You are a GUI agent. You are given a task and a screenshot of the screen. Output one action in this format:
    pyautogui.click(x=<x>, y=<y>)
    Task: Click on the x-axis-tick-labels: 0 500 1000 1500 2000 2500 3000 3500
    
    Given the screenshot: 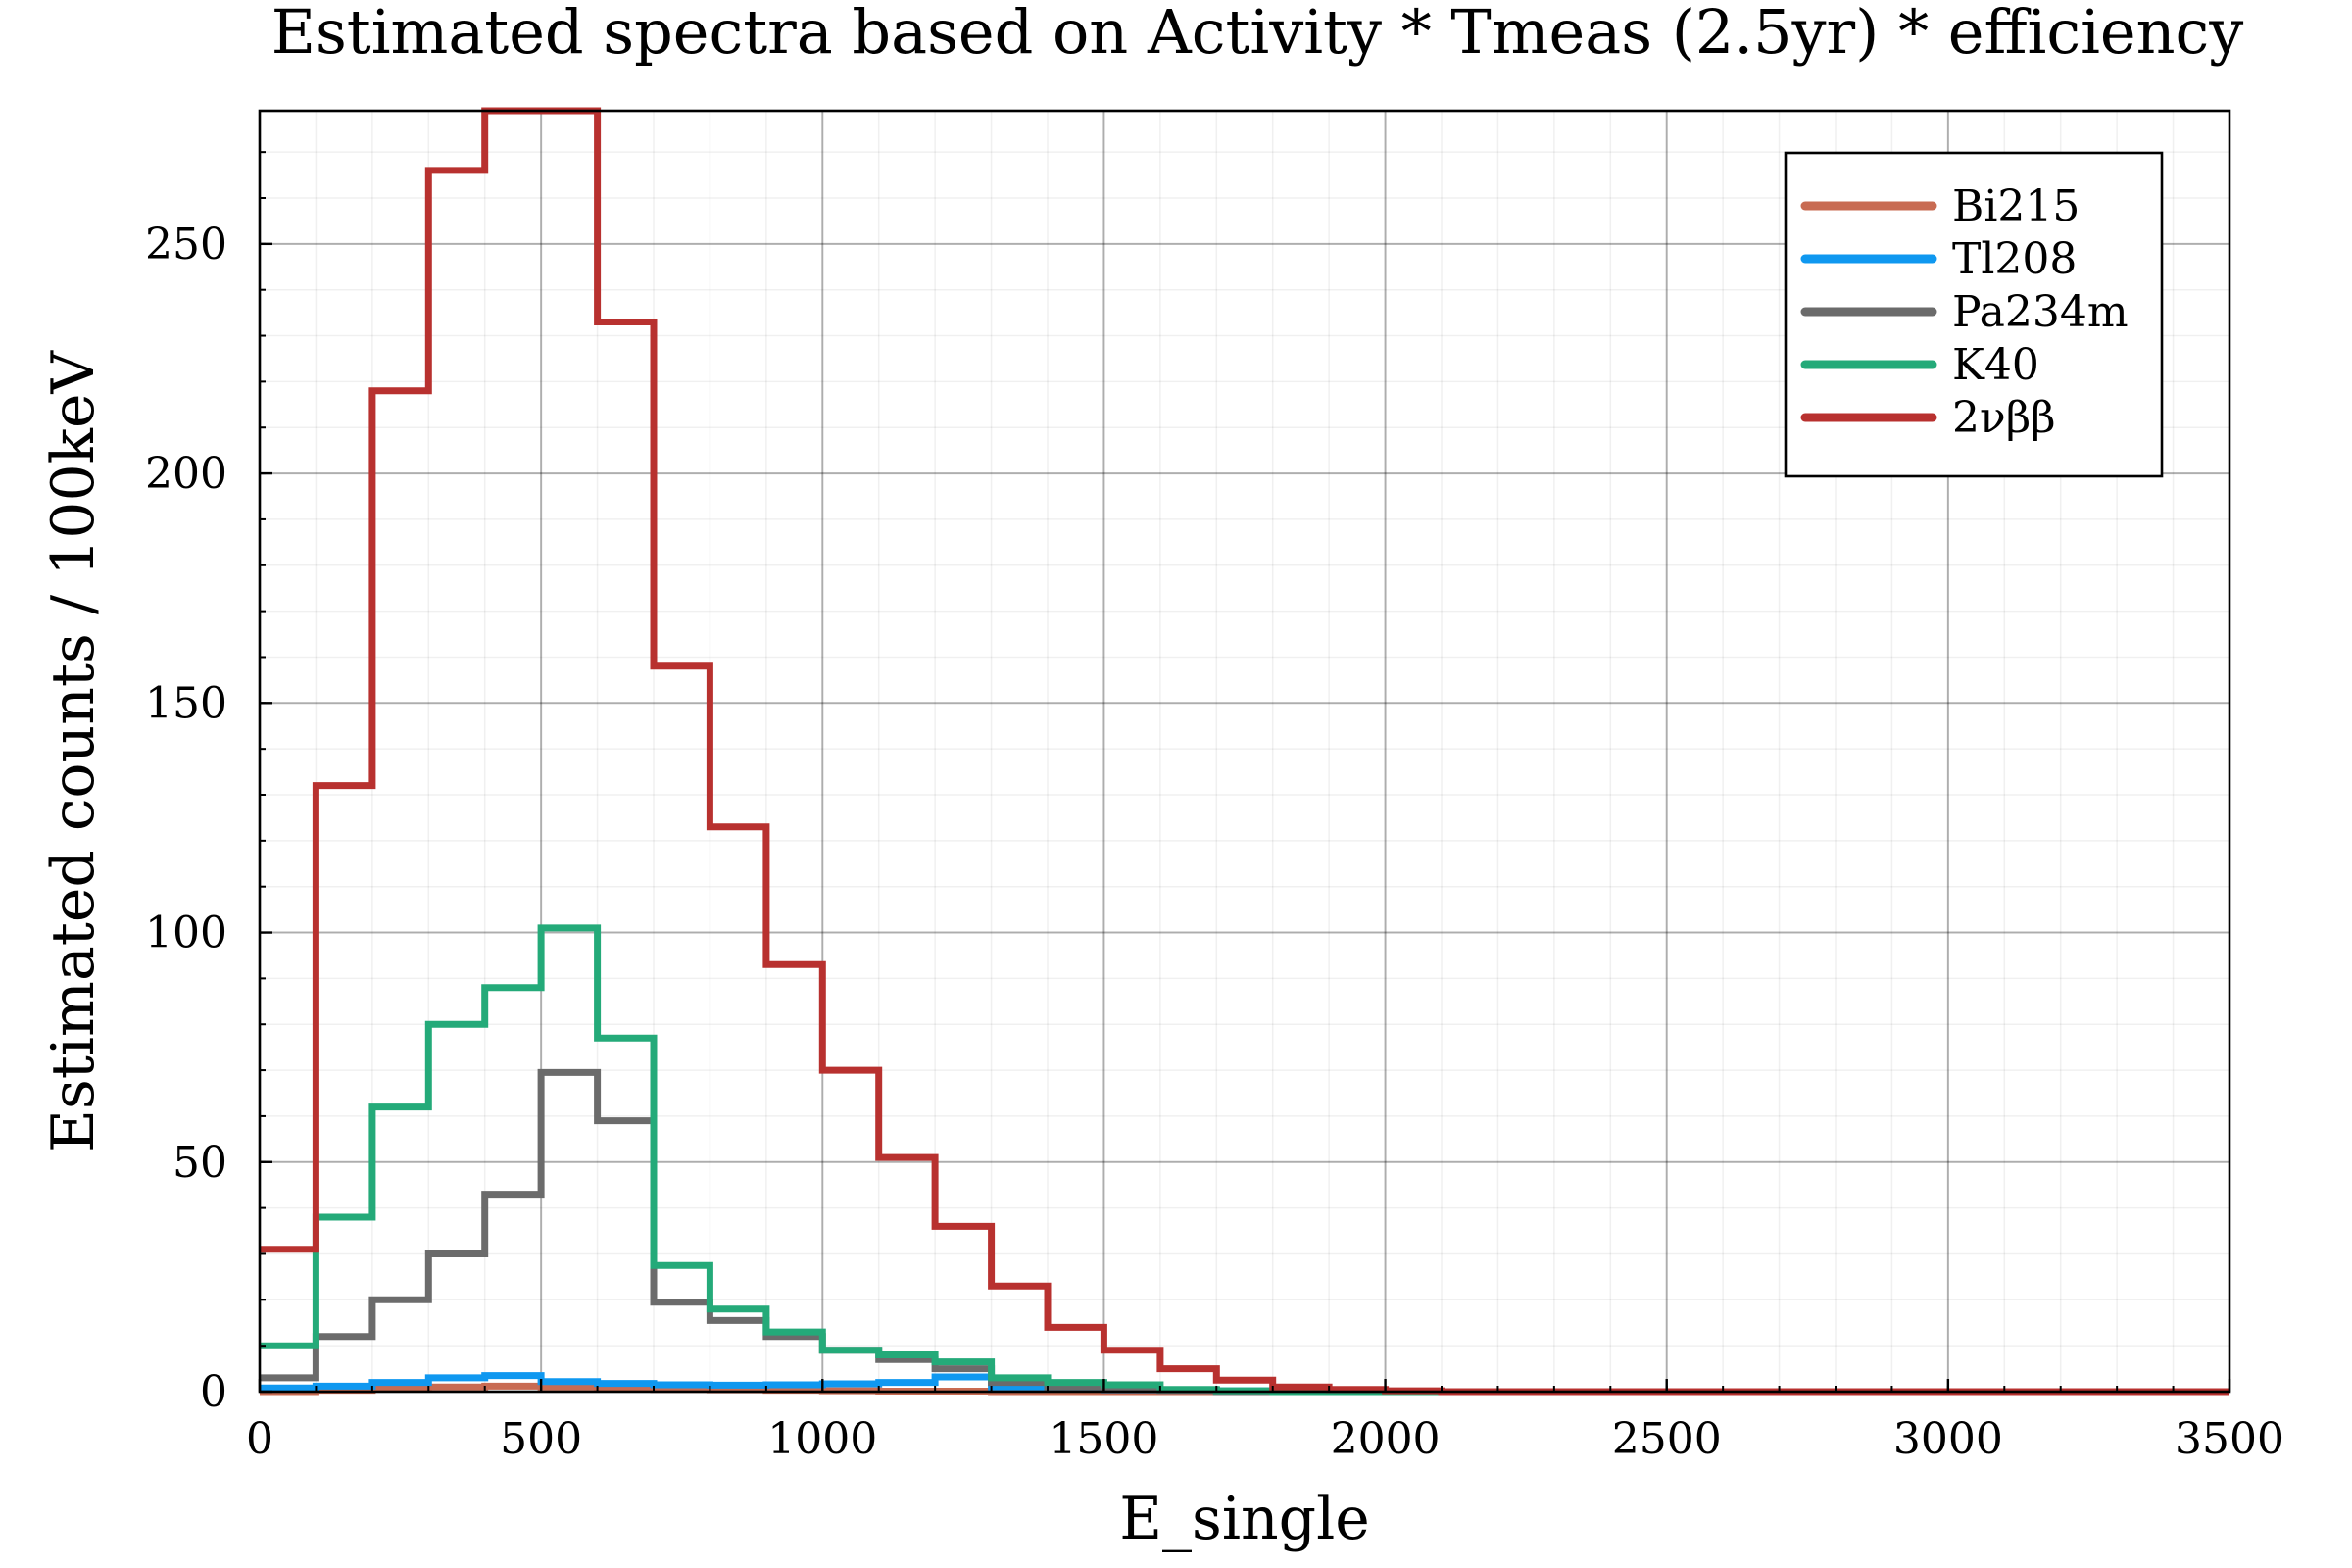 What is the action you would take?
    pyautogui.click(x=1265, y=1439)
    